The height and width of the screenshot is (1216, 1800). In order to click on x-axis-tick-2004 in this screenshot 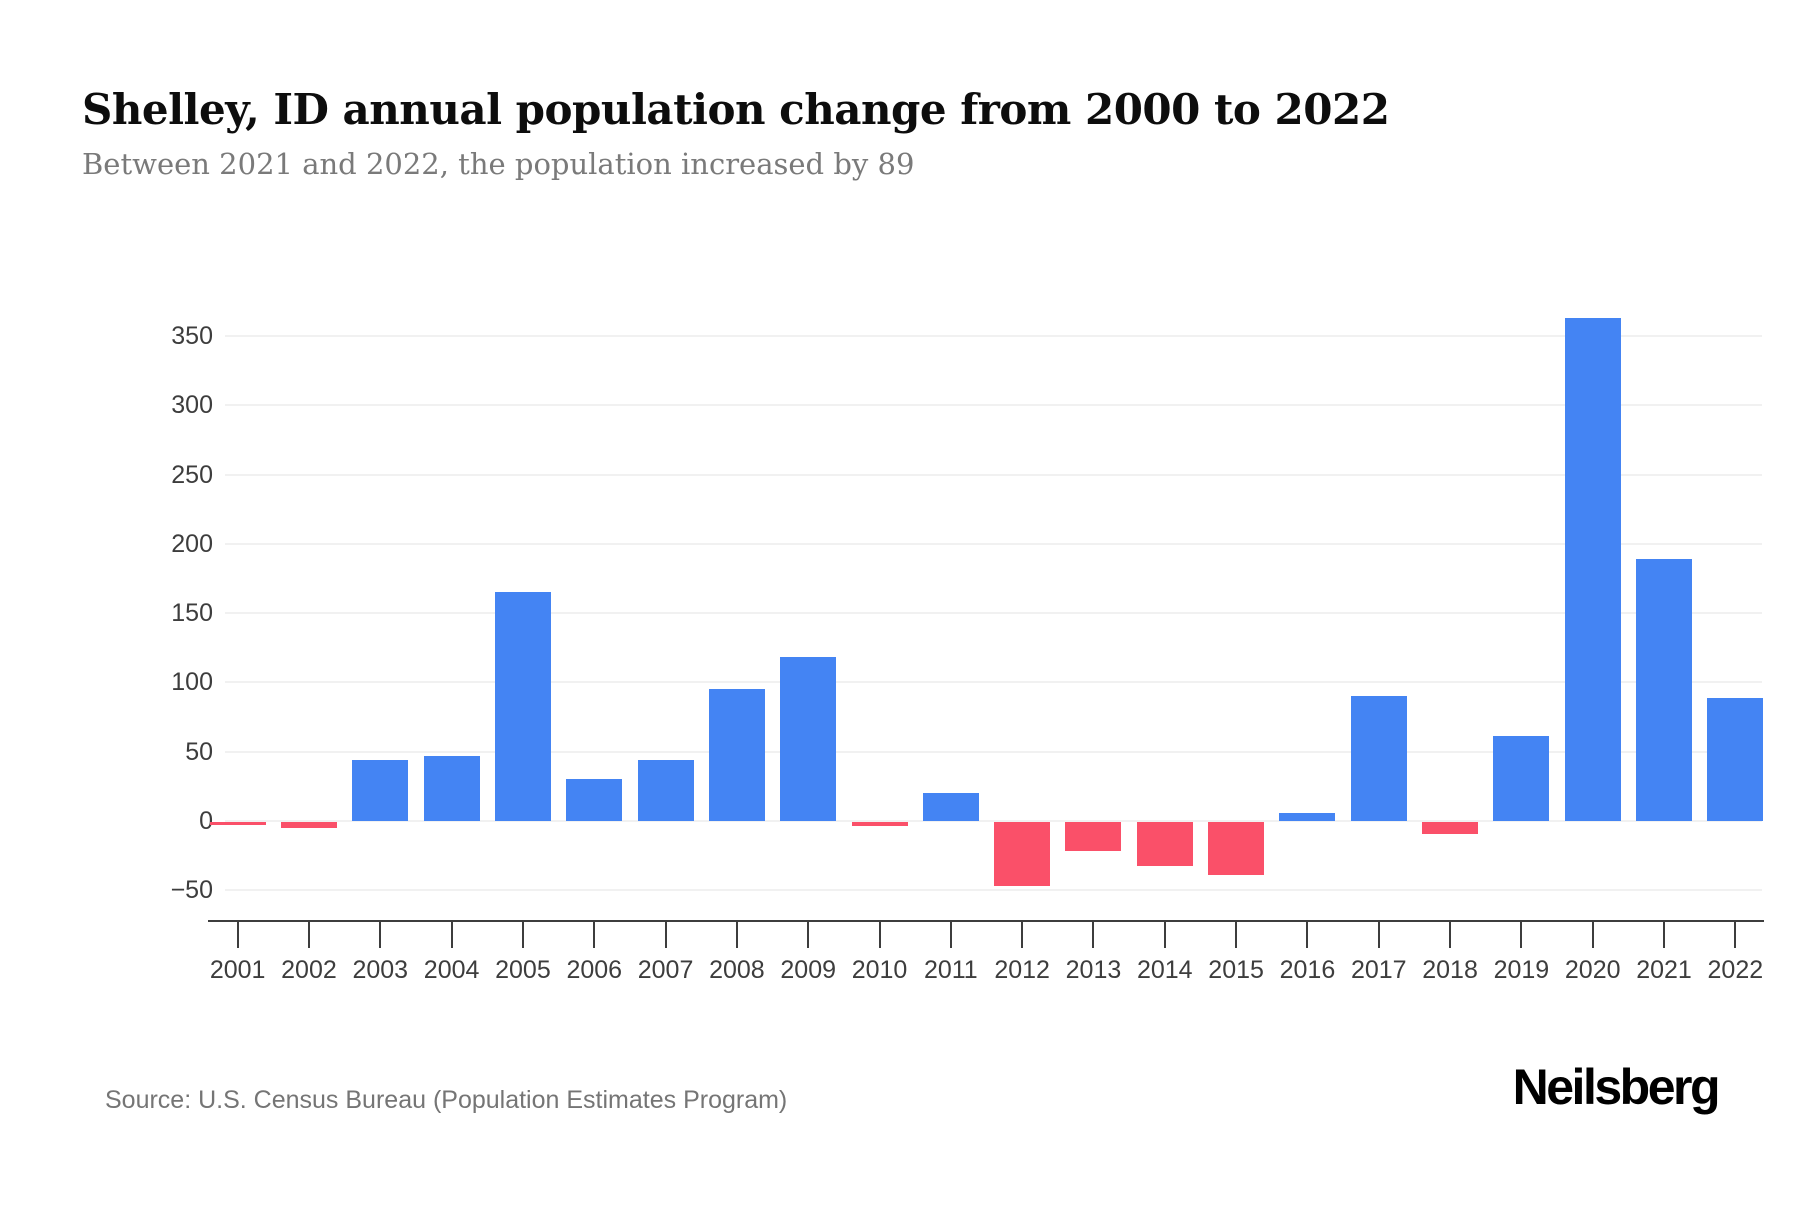, I will do `click(451, 935)`.